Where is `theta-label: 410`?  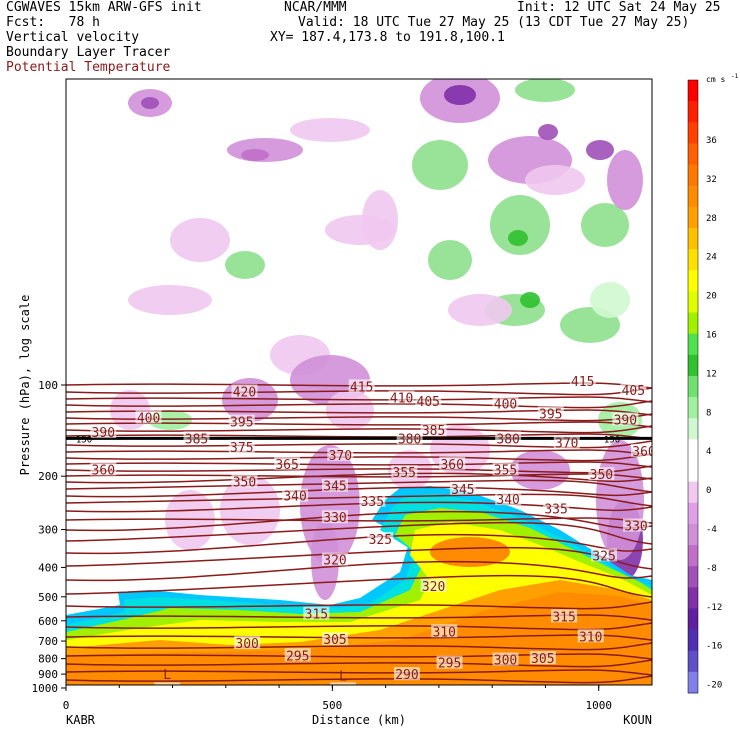
theta-label: 410 is located at coordinates (401, 399).